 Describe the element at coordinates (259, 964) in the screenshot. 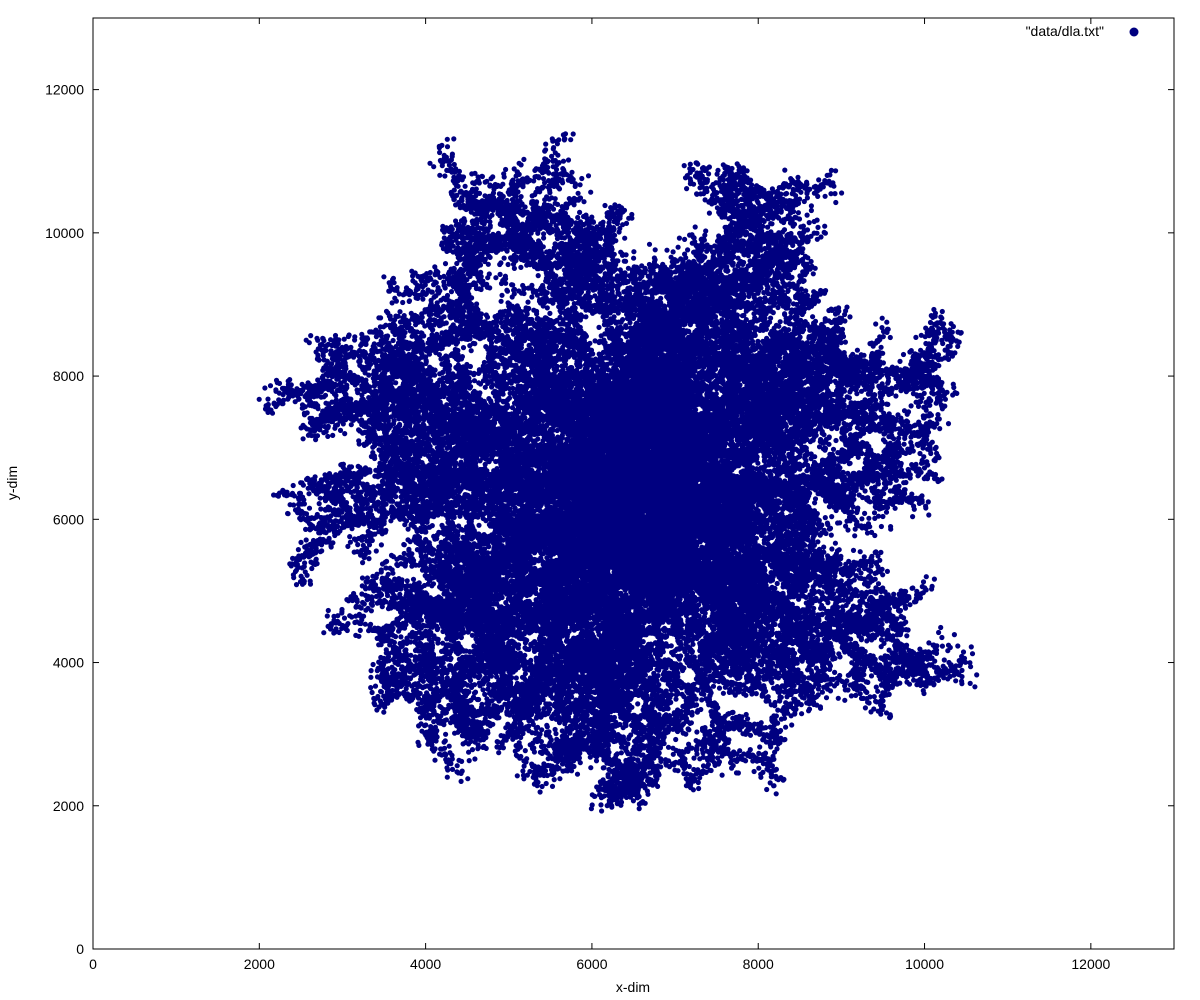

I see `x-tick-label: 2000` at that location.